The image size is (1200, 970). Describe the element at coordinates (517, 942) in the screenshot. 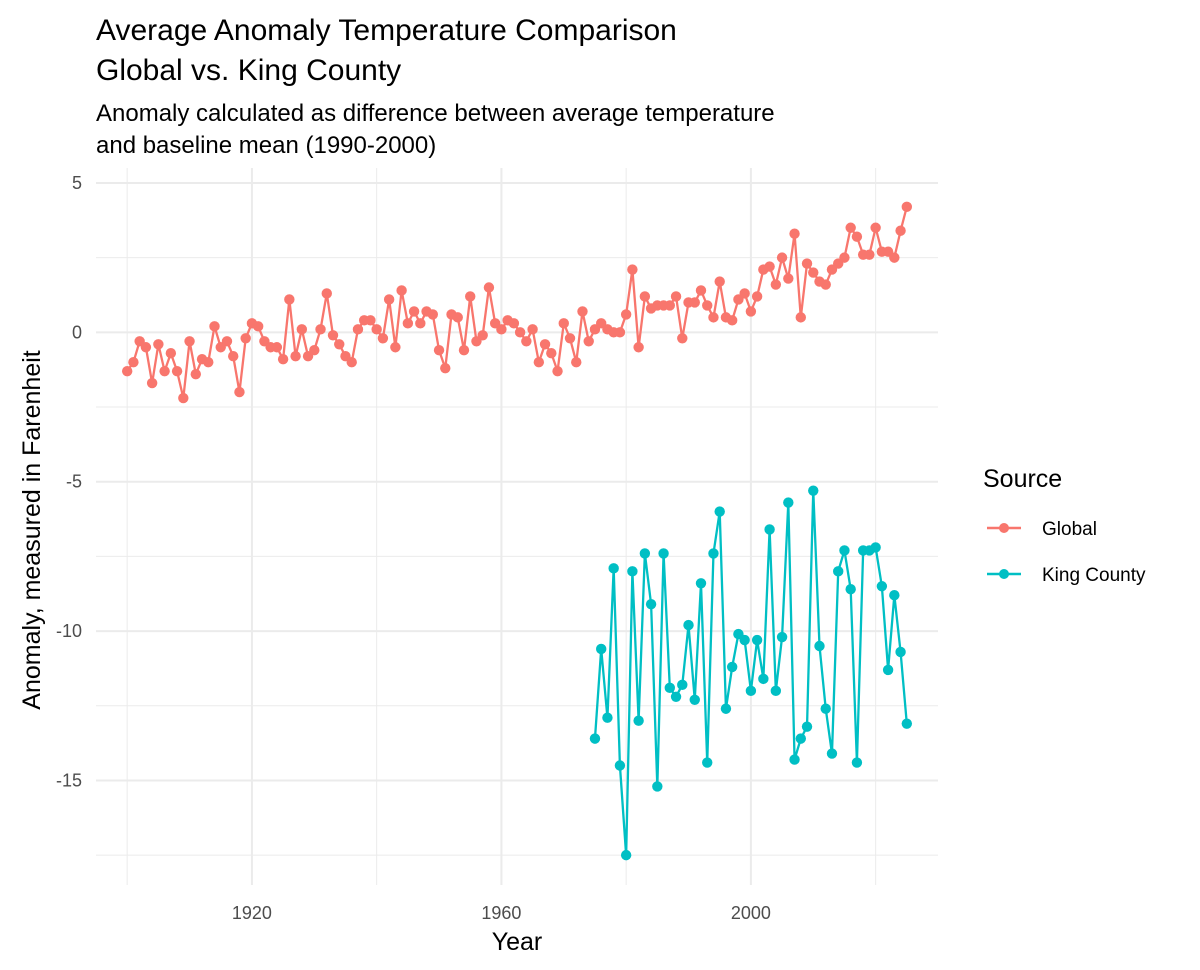

I see `x-axis-title: Year` at that location.